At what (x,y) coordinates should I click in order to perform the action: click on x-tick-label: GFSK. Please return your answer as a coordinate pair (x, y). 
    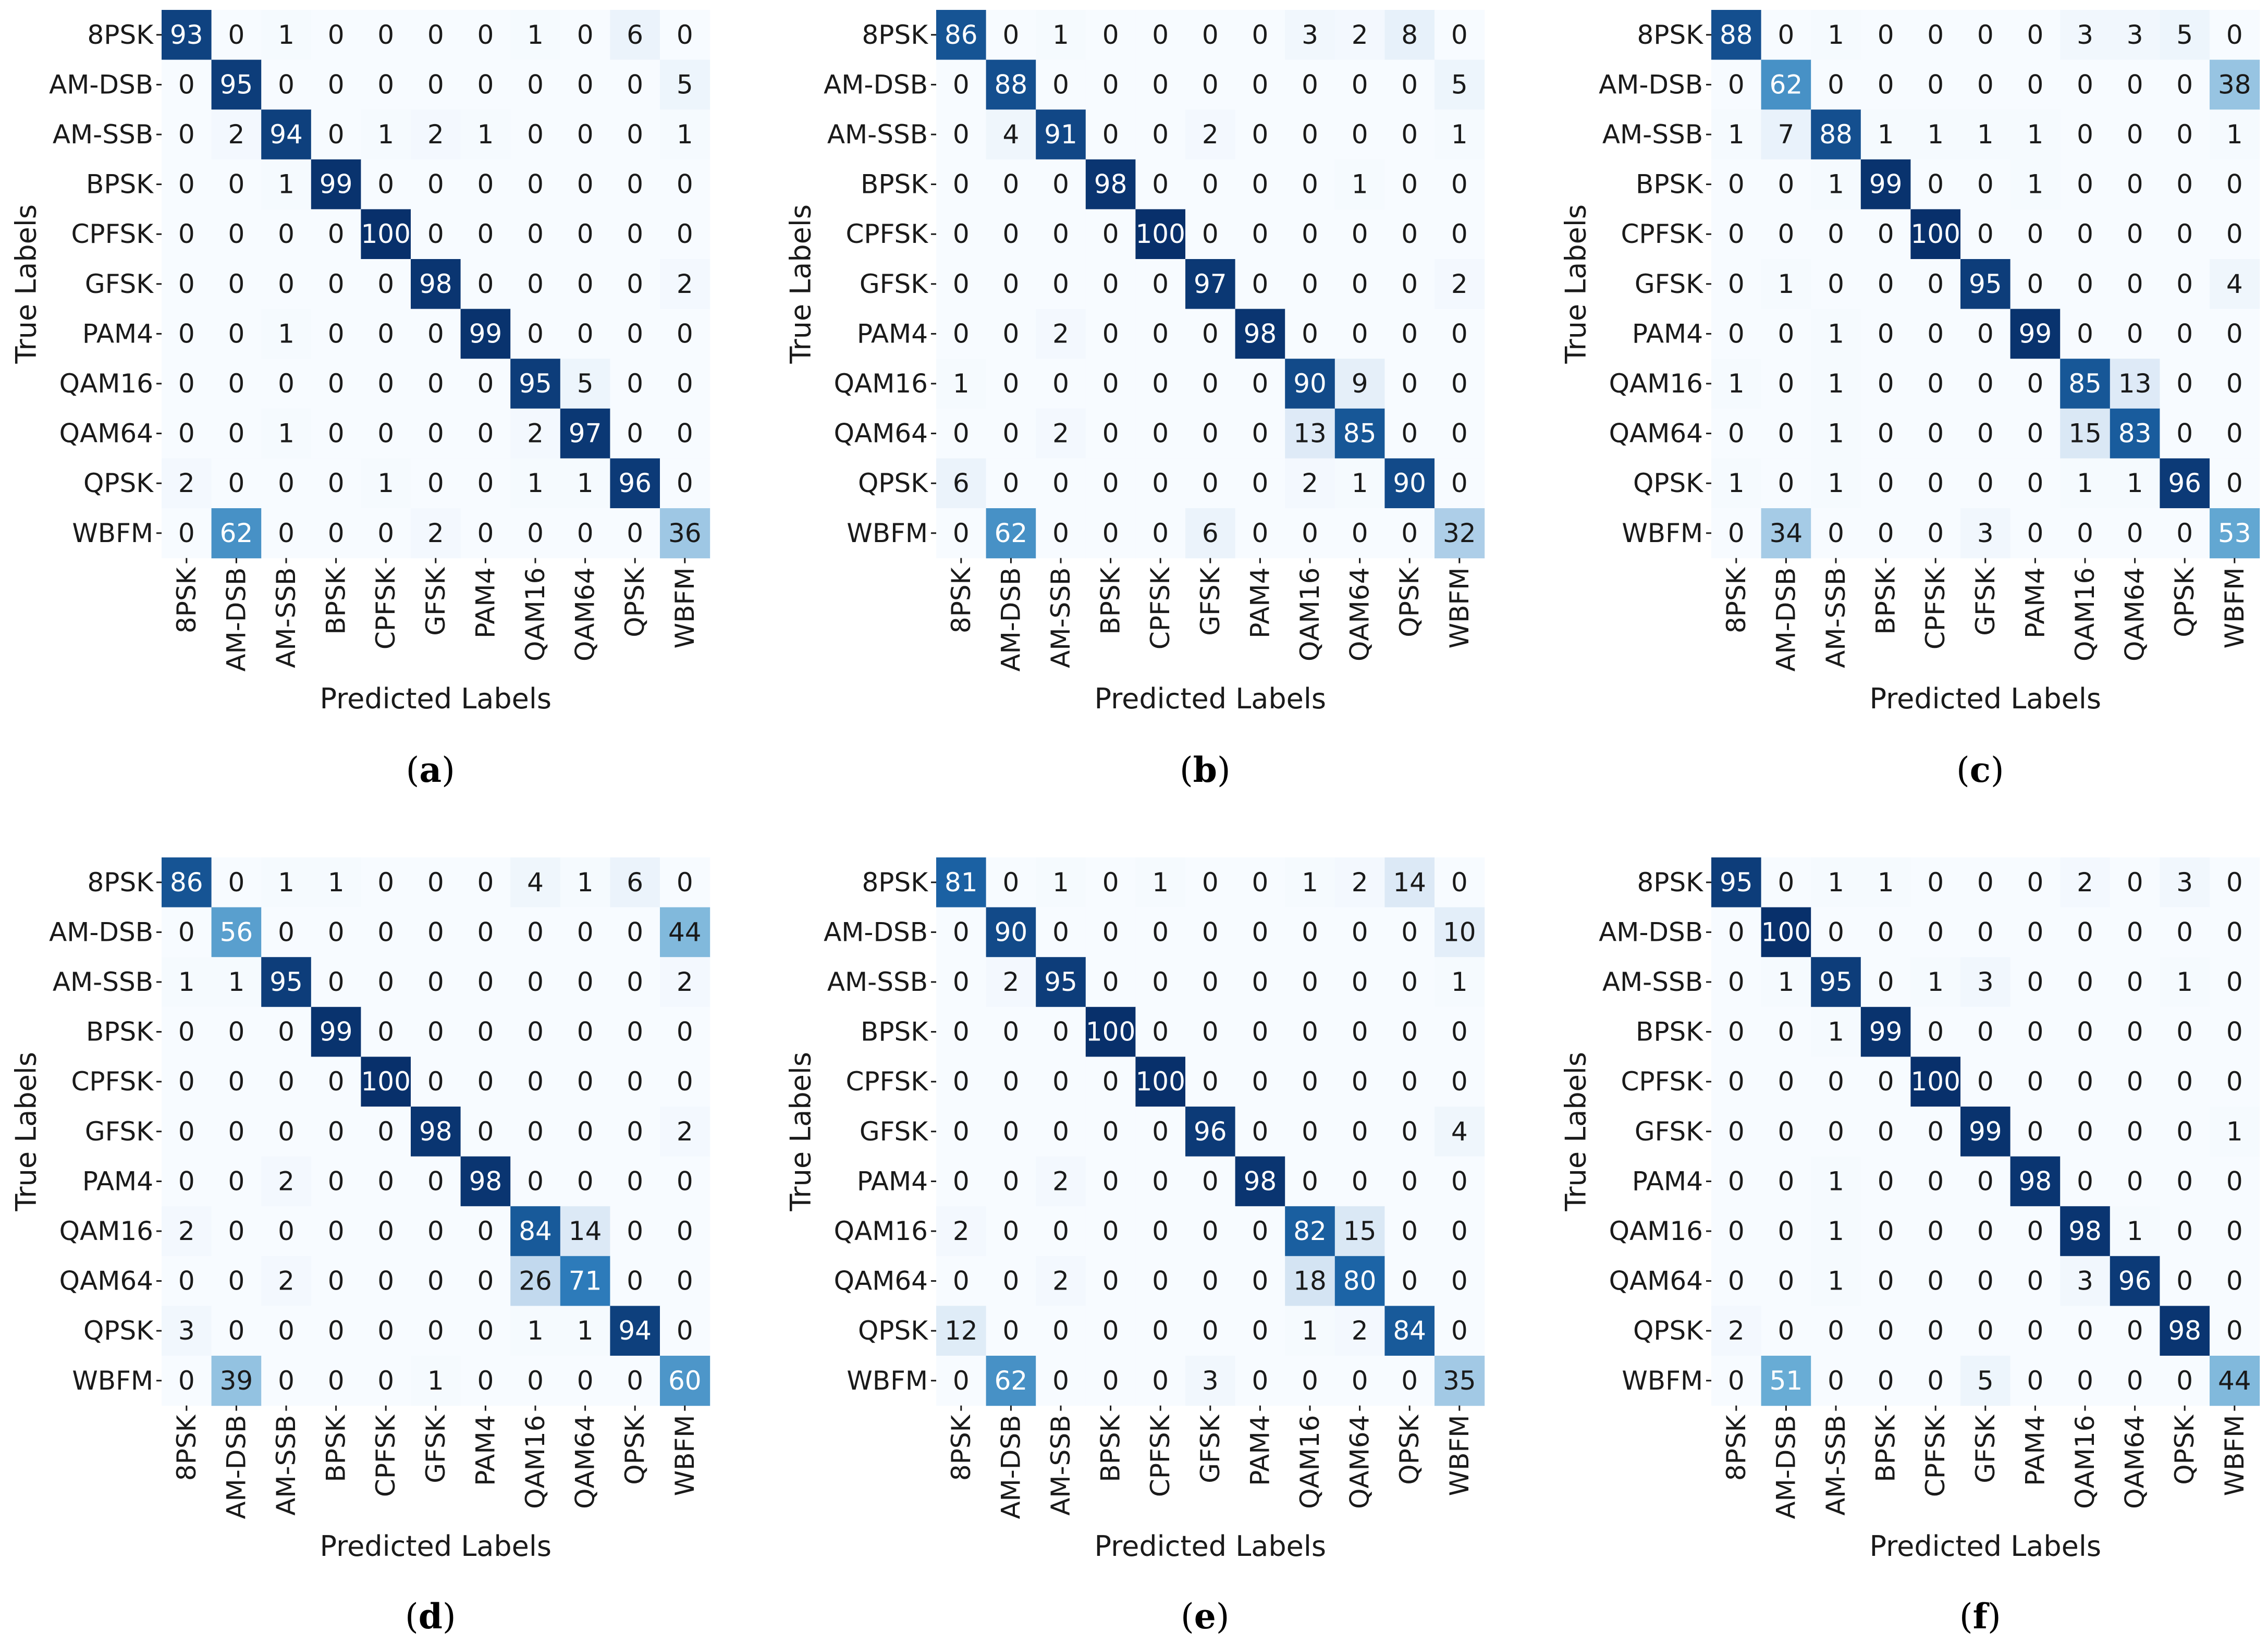
    Looking at the image, I should click on (1210, 601).